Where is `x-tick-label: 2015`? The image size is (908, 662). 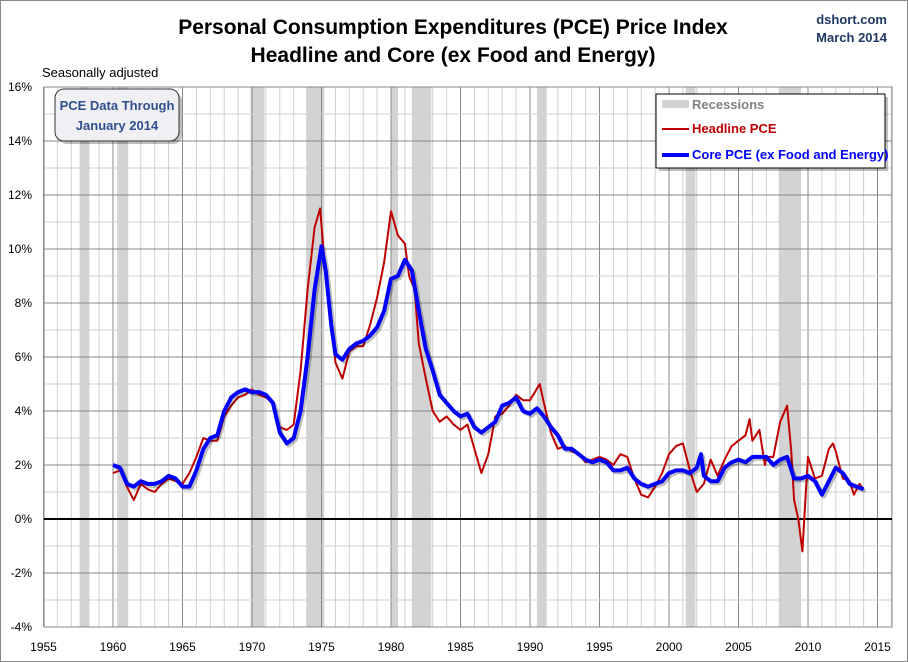 x-tick-label: 2015 is located at coordinates (877, 647).